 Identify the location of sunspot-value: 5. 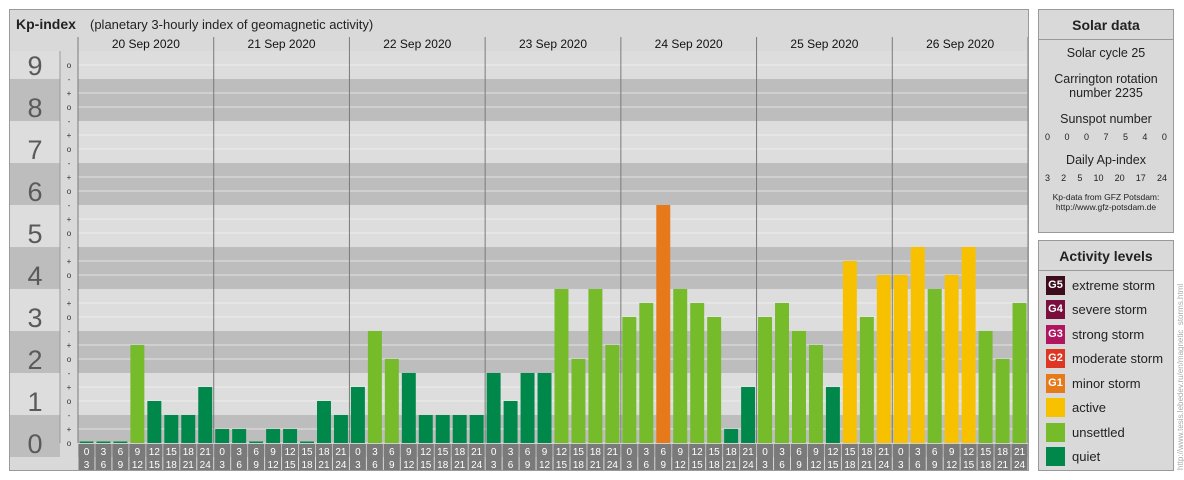
(1125, 137).